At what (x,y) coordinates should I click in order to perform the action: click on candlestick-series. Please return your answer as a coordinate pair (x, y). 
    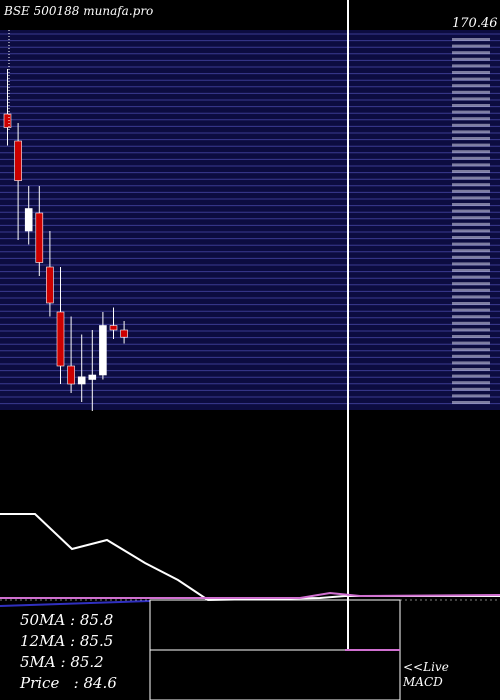
    Looking at the image, I should click on (65, 240).